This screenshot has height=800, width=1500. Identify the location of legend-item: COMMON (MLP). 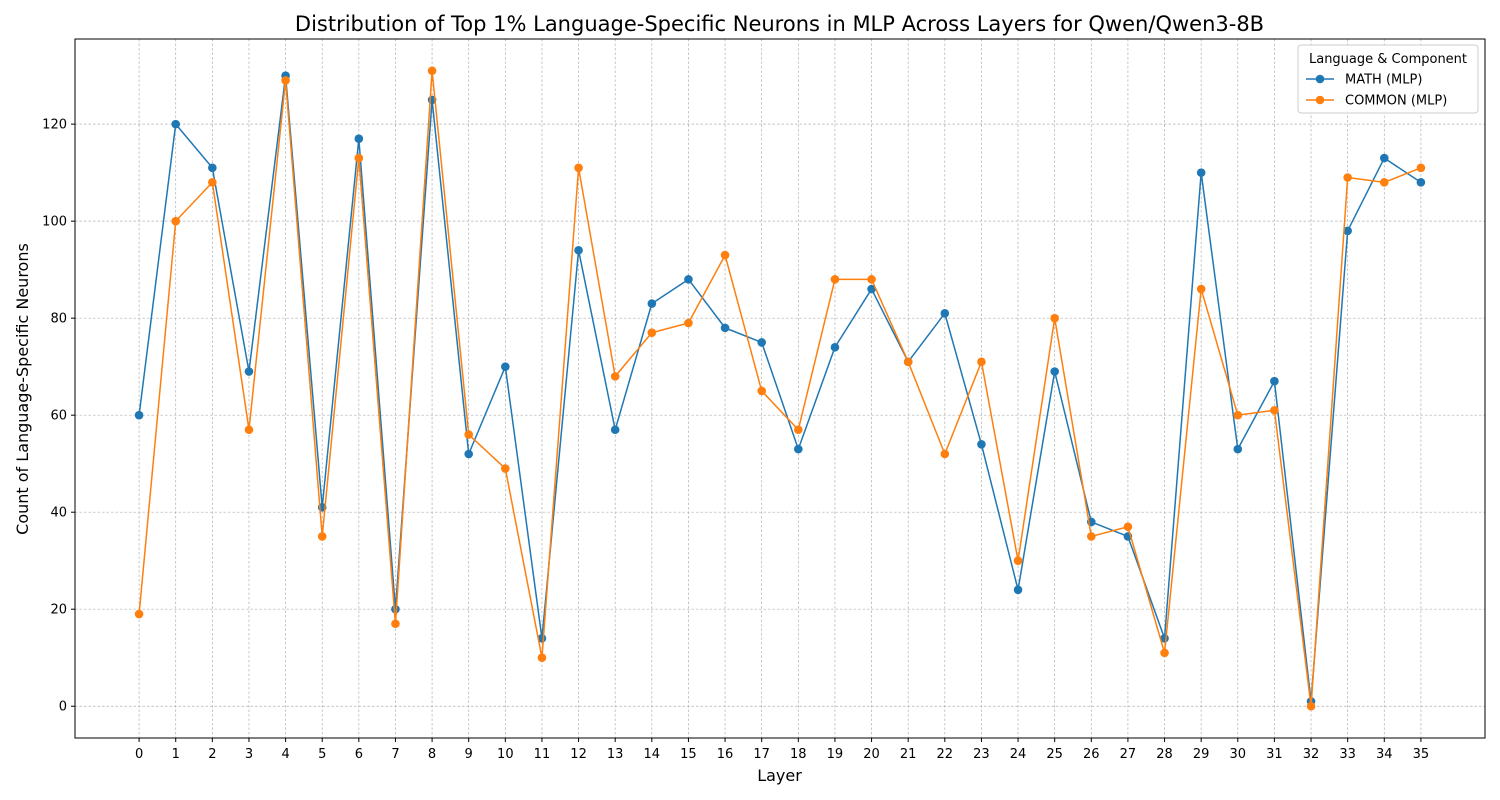
(1376, 101).